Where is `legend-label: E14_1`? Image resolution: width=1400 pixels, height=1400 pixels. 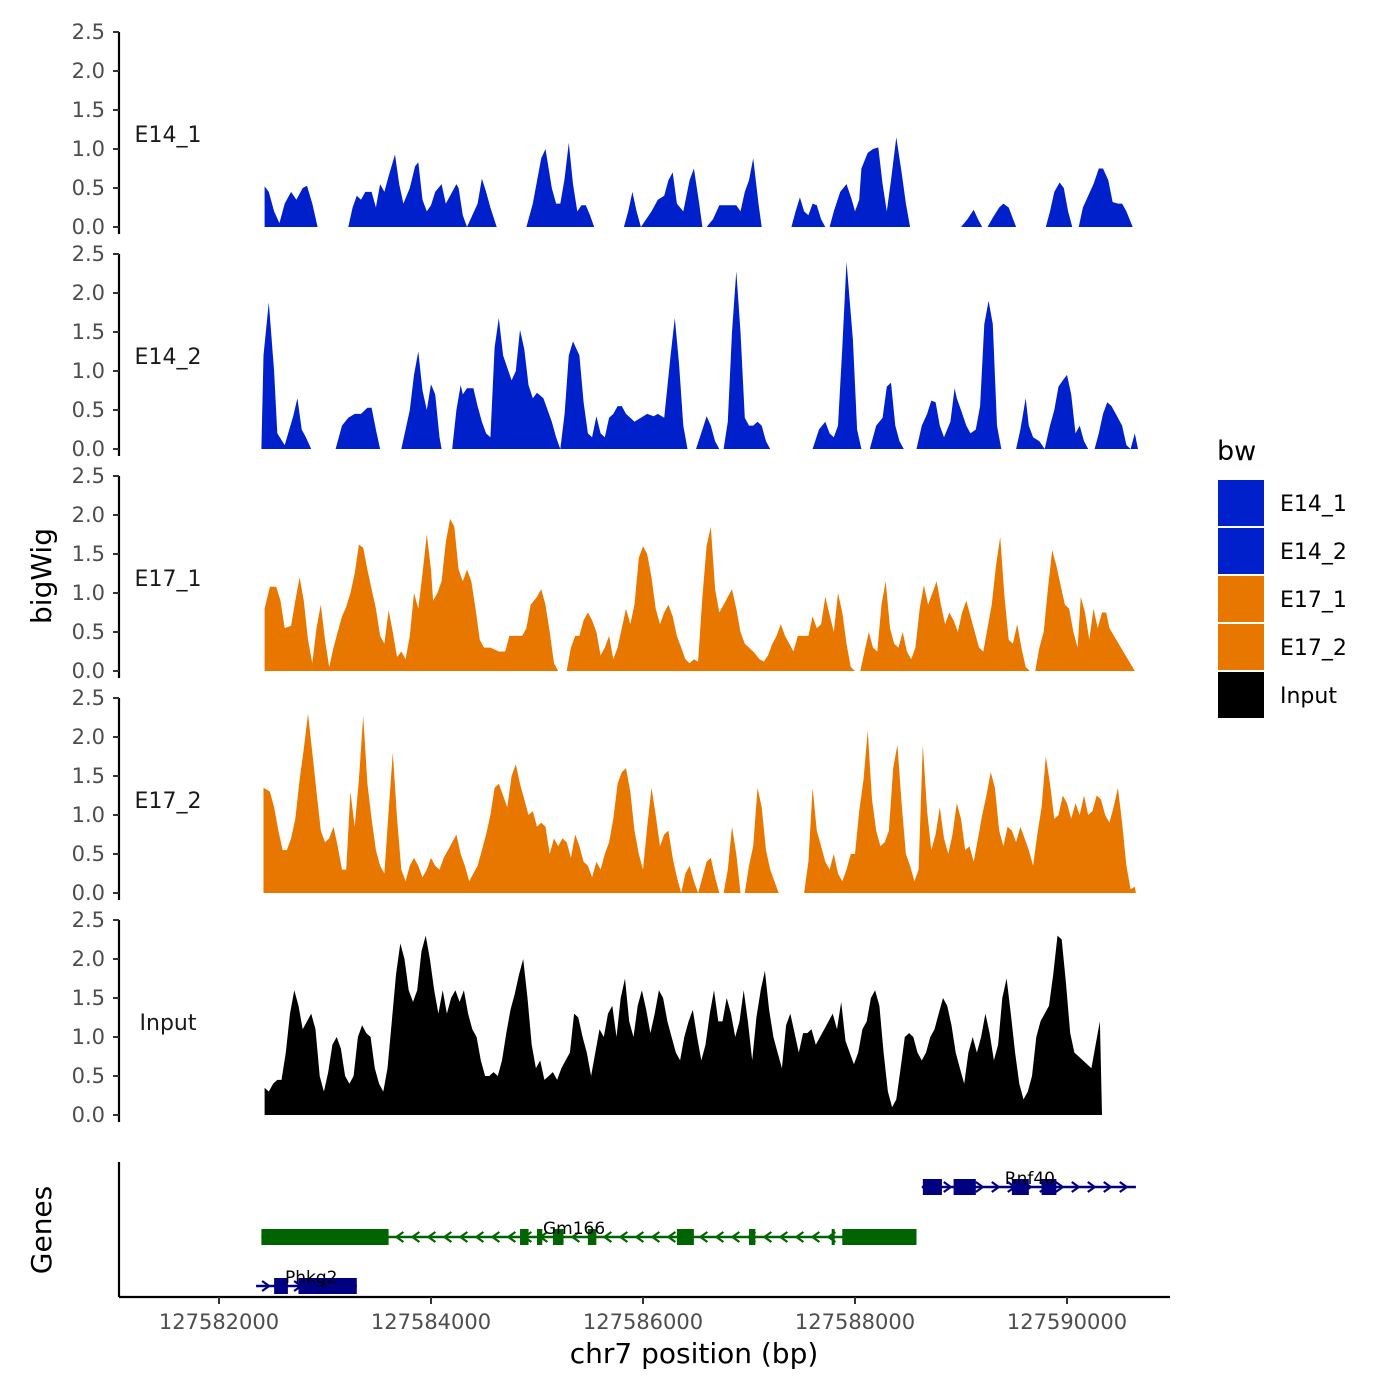 legend-label: E14_1 is located at coordinates (1313, 504).